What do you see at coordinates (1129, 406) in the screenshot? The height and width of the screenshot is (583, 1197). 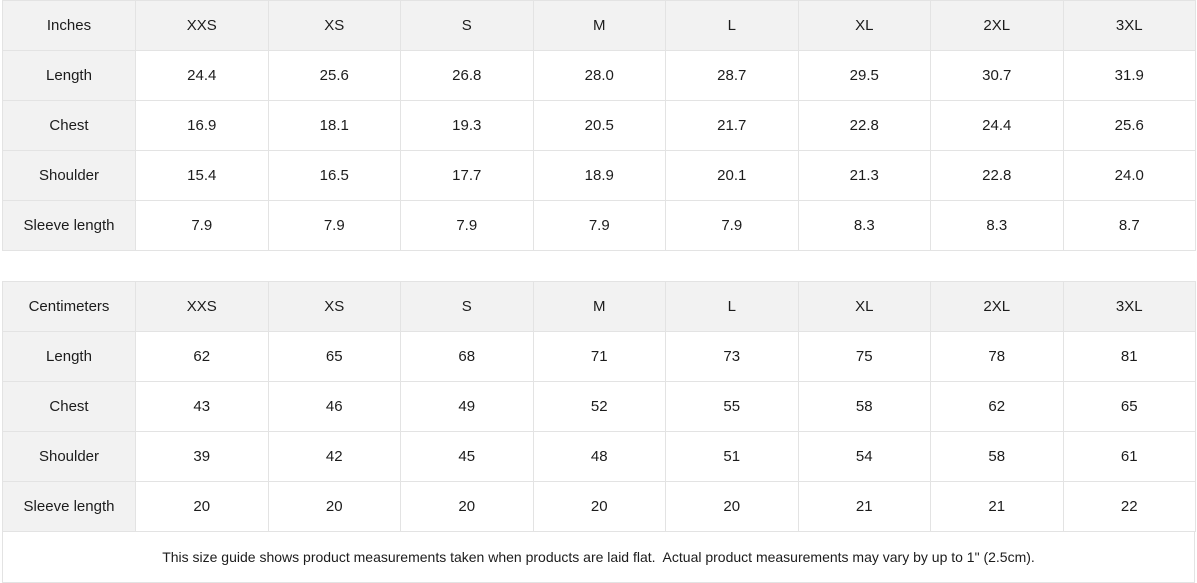 I see `cell-chest-3xl: 65` at bounding box center [1129, 406].